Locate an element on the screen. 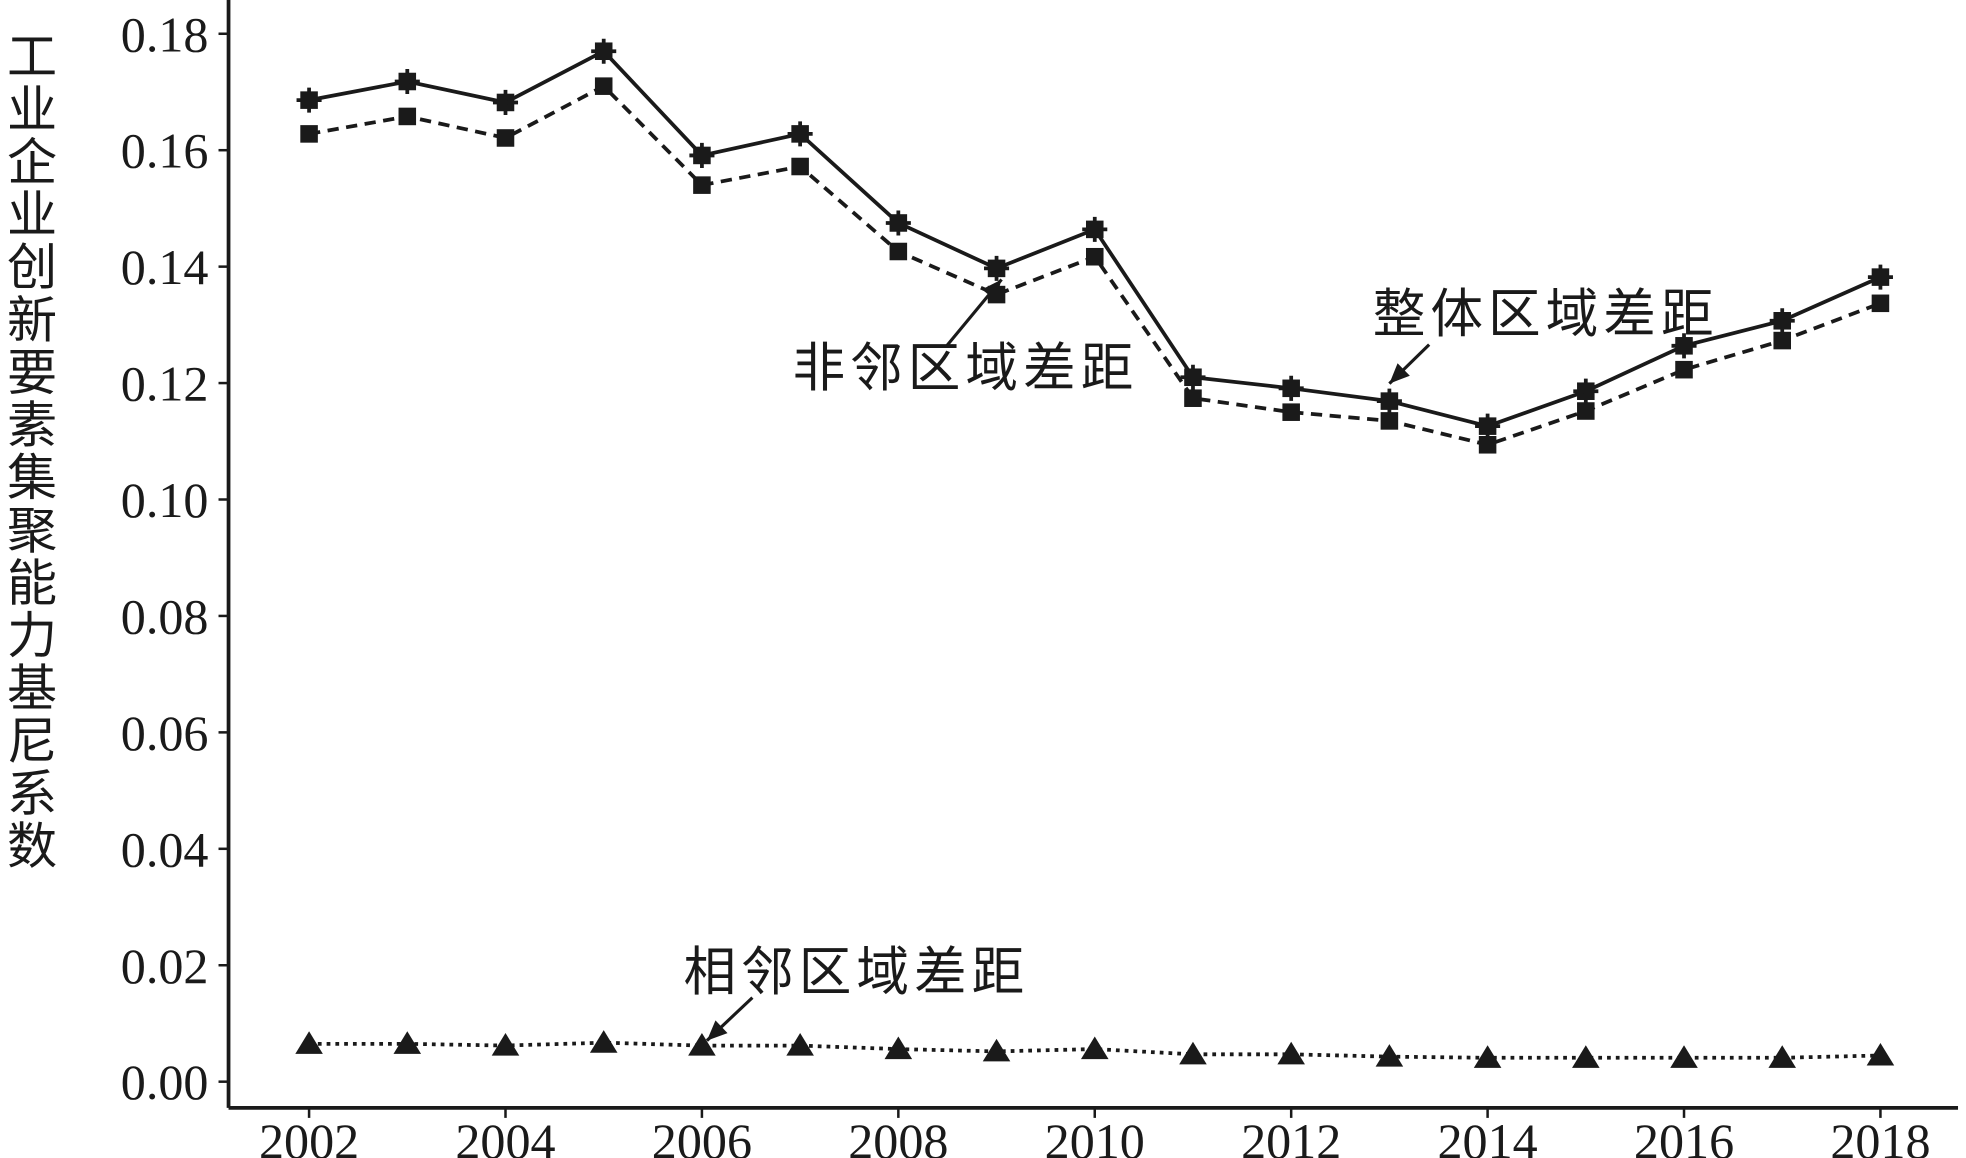 This screenshot has width=1966, height=1158. y-tick-label: 0.12 is located at coordinates (165, 384).